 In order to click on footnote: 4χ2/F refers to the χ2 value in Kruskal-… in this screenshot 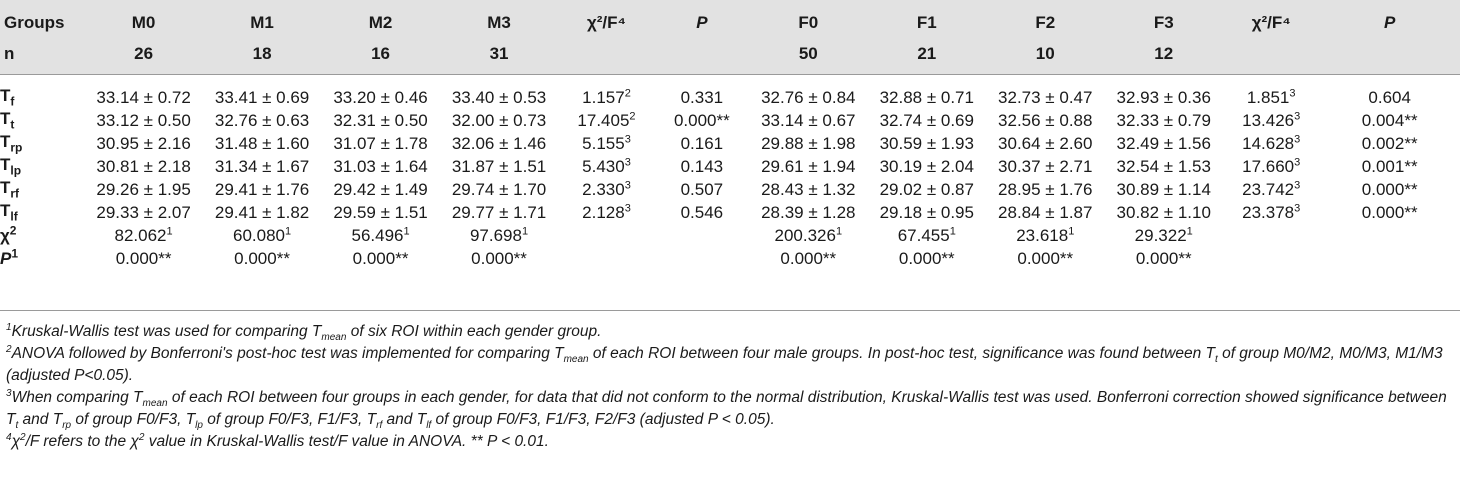, I will do `click(731, 442)`.